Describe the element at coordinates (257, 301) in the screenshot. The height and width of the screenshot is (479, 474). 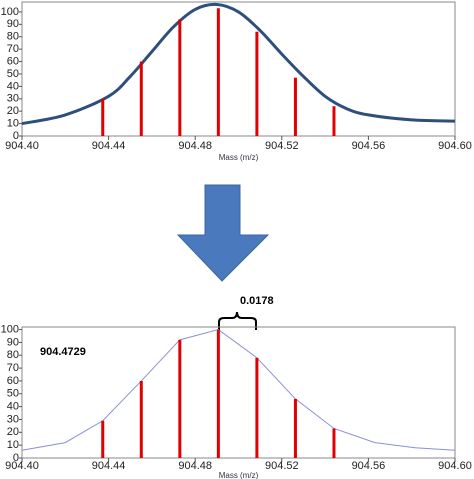
I see `annotation: 0.0178` at that location.